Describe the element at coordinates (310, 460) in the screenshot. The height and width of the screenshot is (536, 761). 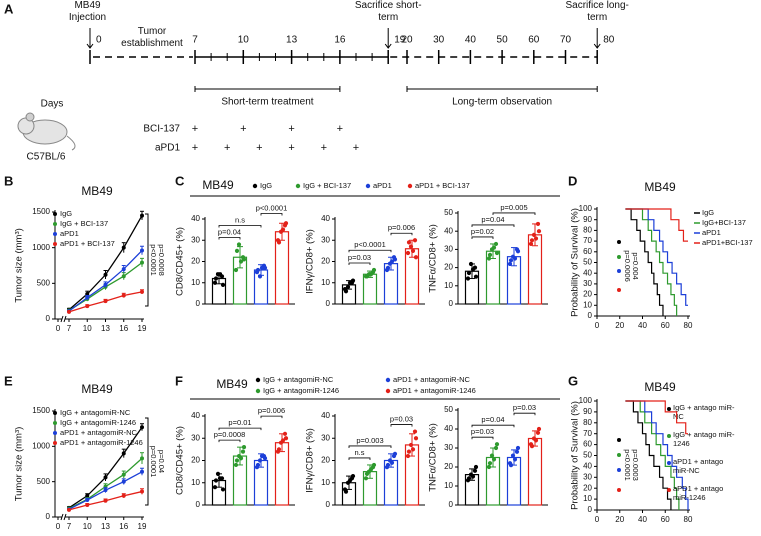
I see `y-axis-label: IFNγ/CD8+ (%)` at that location.